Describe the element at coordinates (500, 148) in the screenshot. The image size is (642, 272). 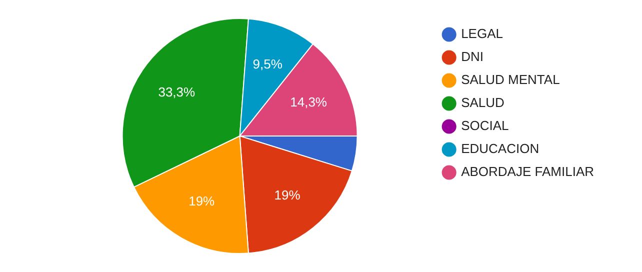
I see `legend-label: EDUCACION` at that location.